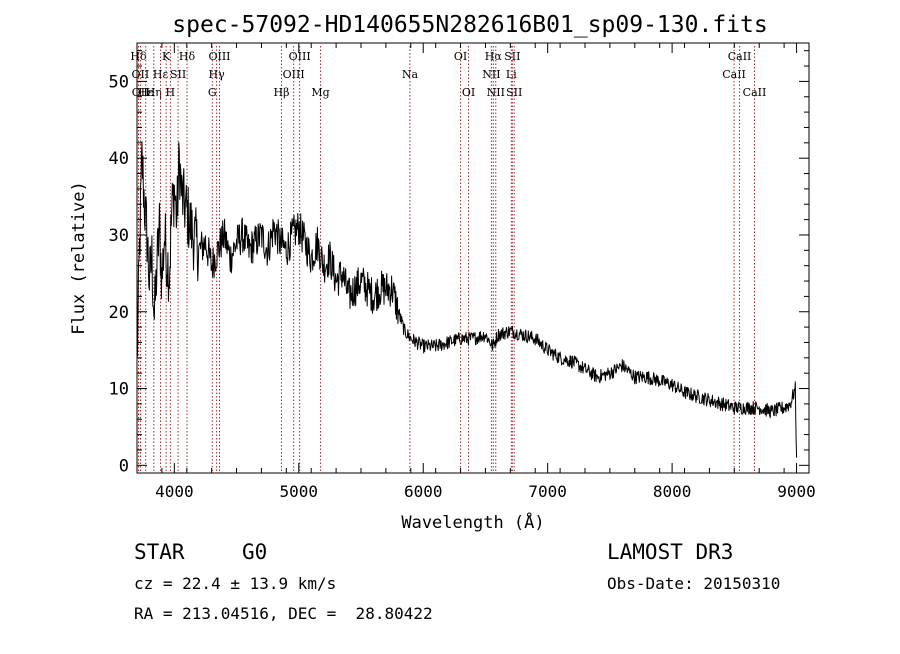 The image size is (900, 654). Describe the element at coordinates (294, 74) in the screenshot. I see `spectral-line-label-14: OIII` at that location.